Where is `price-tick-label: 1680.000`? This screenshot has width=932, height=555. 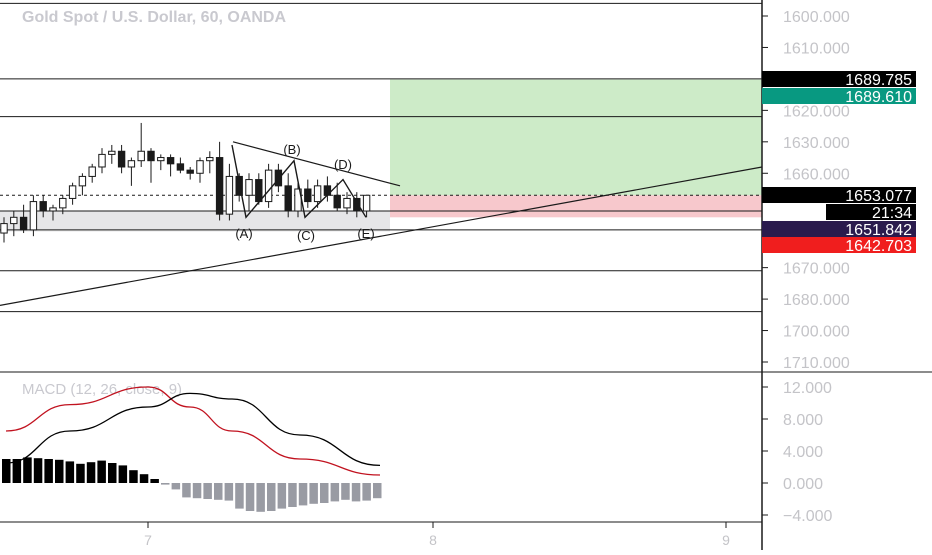
price-tick-label: 1680.000 is located at coordinates (816, 300).